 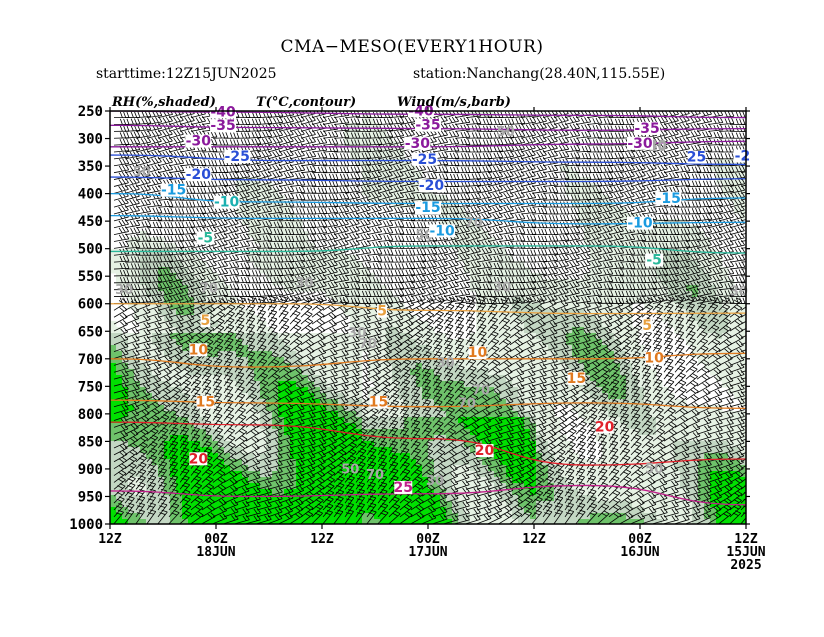 What do you see at coordinates (121, 142) in the screenshot?
I see `wind-barb` at bounding box center [121, 142].